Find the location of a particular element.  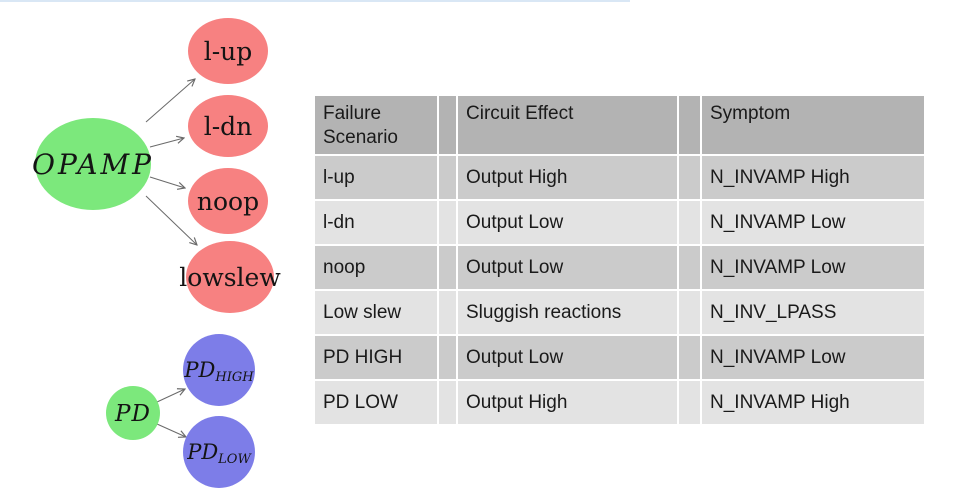

node-opamp-label: OPAMP is located at coordinates (93, 164).